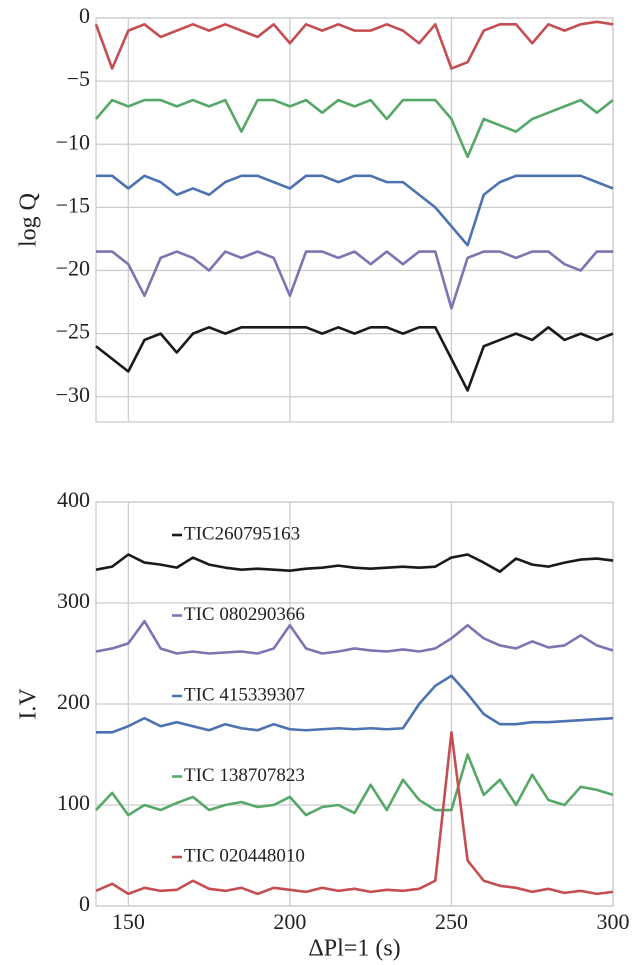 The width and height of the screenshot is (635, 965). What do you see at coordinates (244, 775) in the screenshot?
I see `legend-label: TIC 138707823` at bounding box center [244, 775].